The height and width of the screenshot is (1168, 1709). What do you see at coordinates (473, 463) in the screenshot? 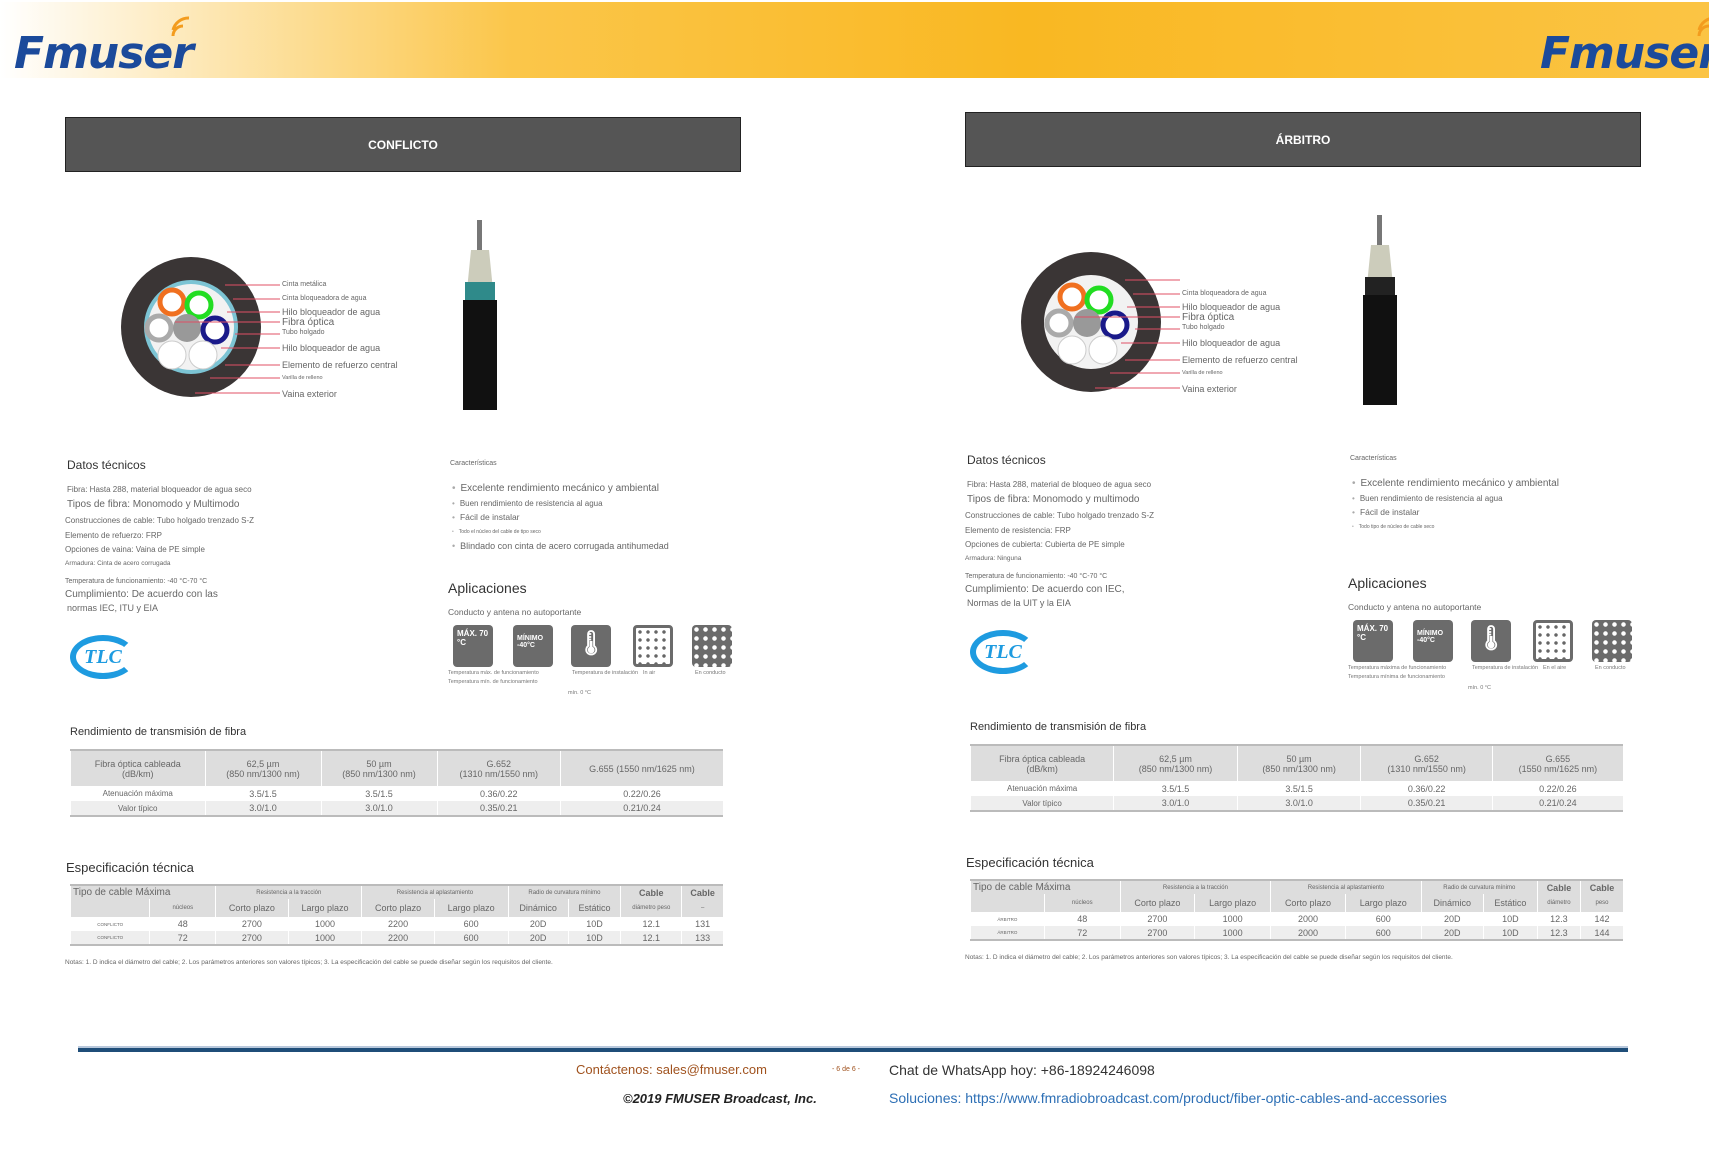
I see `features-heading: Características` at bounding box center [473, 463].